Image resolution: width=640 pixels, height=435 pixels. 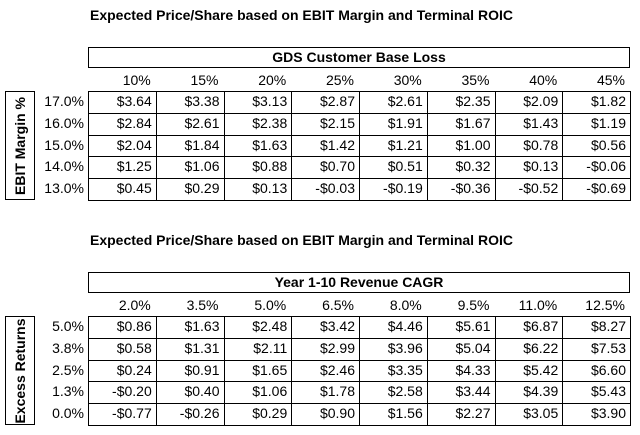 I want to click on column-header: 5.0%, so click(x=270, y=305).